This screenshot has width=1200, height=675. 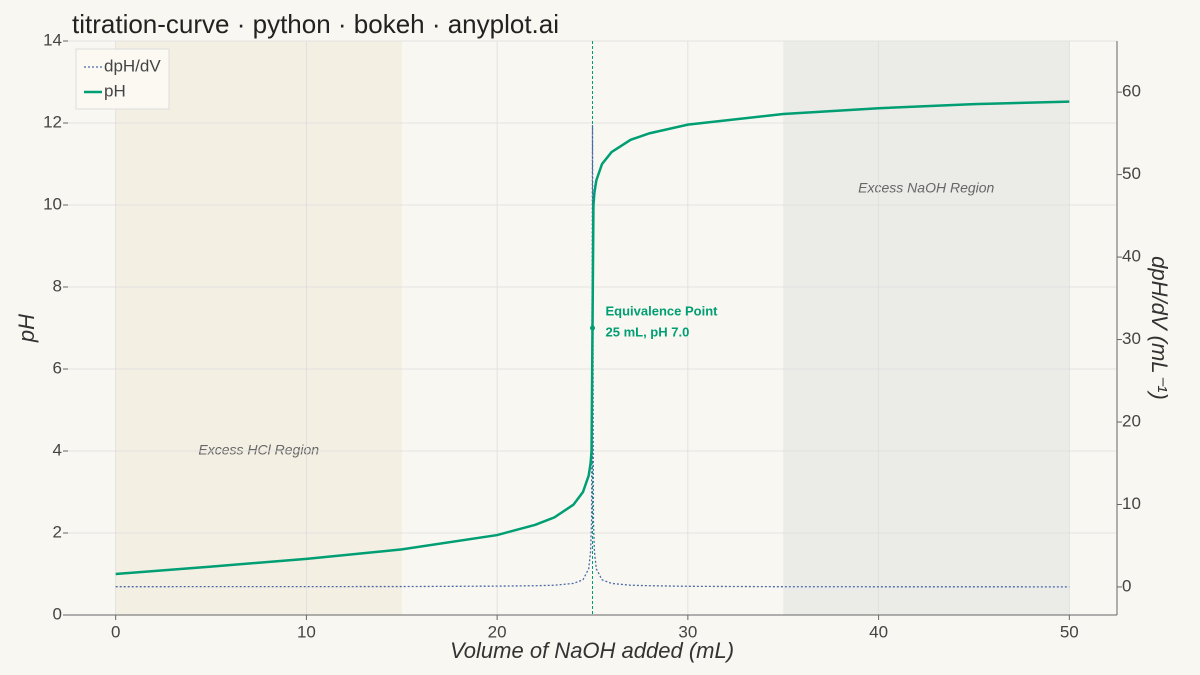 I want to click on y2-tick-label: 60, so click(x=1131, y=91).